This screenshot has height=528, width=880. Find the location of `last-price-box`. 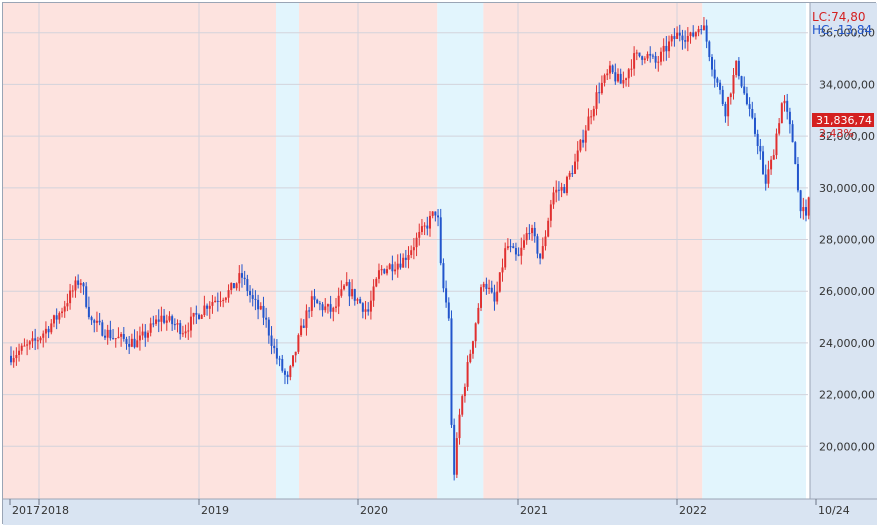

last-price-box is located at coordinates (843, 120).